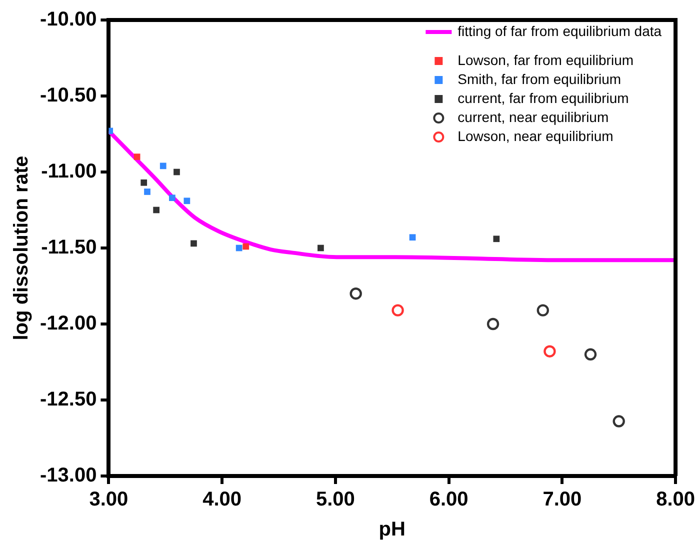 The image size is (699, 548). What do you see at coordinates (562, 499) in the screenshot?
I see `x-tick-label: 7.00` at bounding box center [562, 499].